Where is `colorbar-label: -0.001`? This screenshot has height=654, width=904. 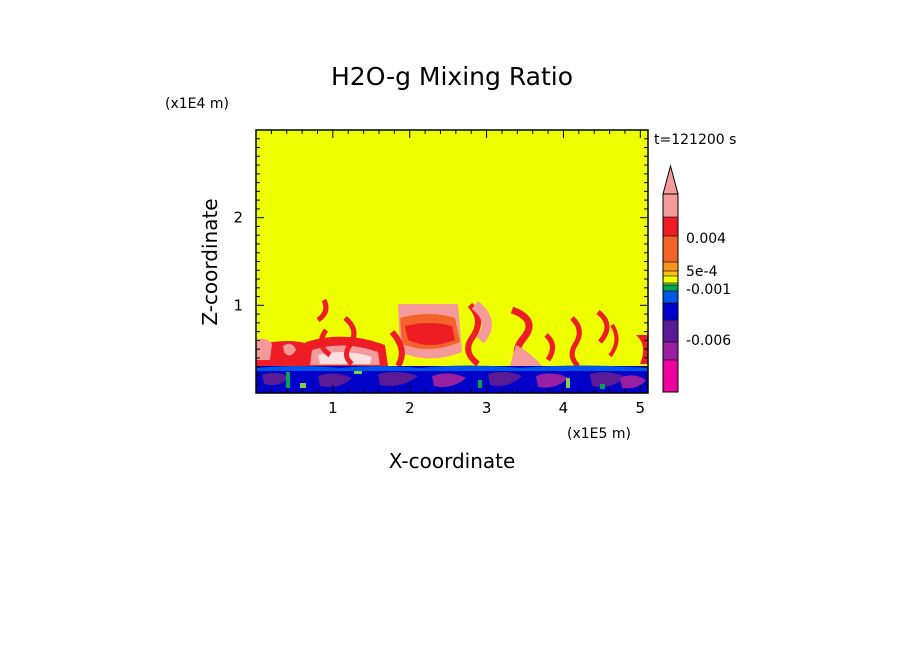 colorbar-label: -0.001 is located at coordinates (708, 290).